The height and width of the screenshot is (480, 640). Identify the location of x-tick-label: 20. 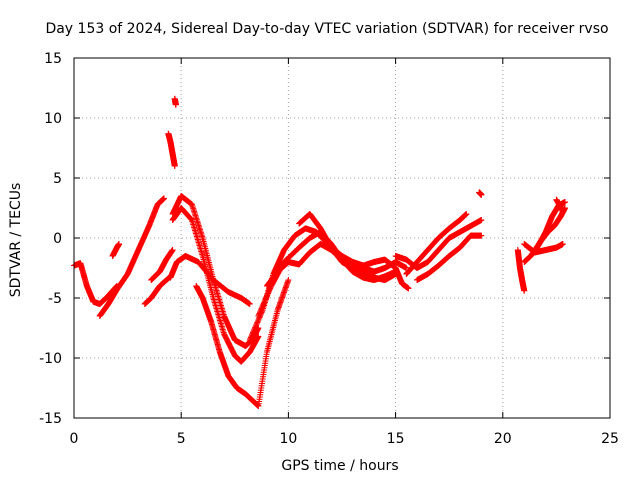
(503, 439).